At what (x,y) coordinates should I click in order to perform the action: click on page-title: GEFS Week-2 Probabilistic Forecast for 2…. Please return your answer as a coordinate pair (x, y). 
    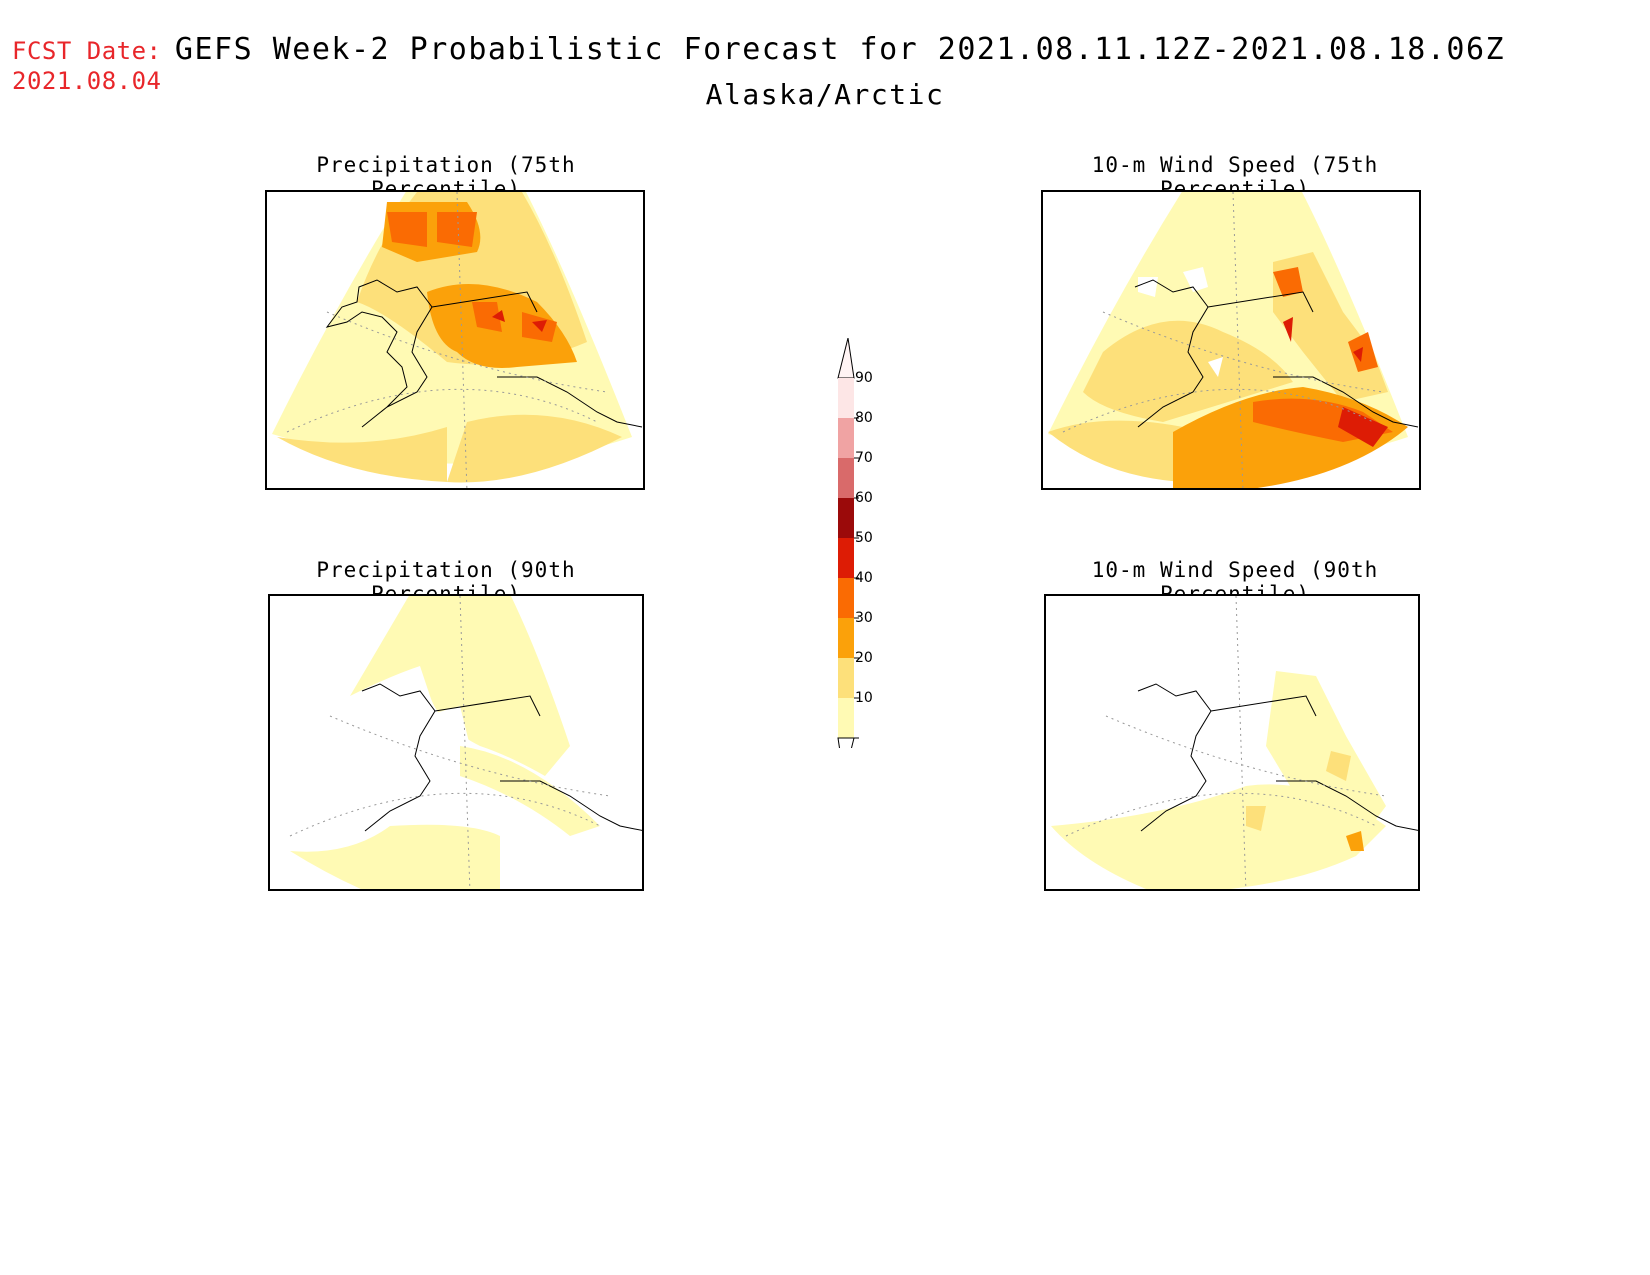
    Looking at the image, I should click on (840, 49).